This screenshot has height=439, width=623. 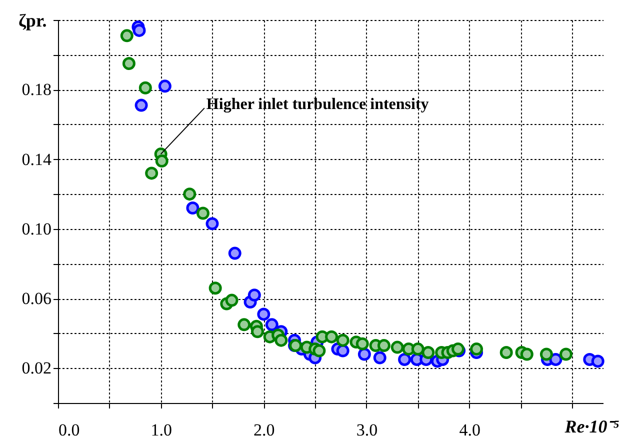 What do you see at coordinates (161, 429) in the screenshot?
I see `x-tick-label: 1.0` at bounding box center [161, 429].